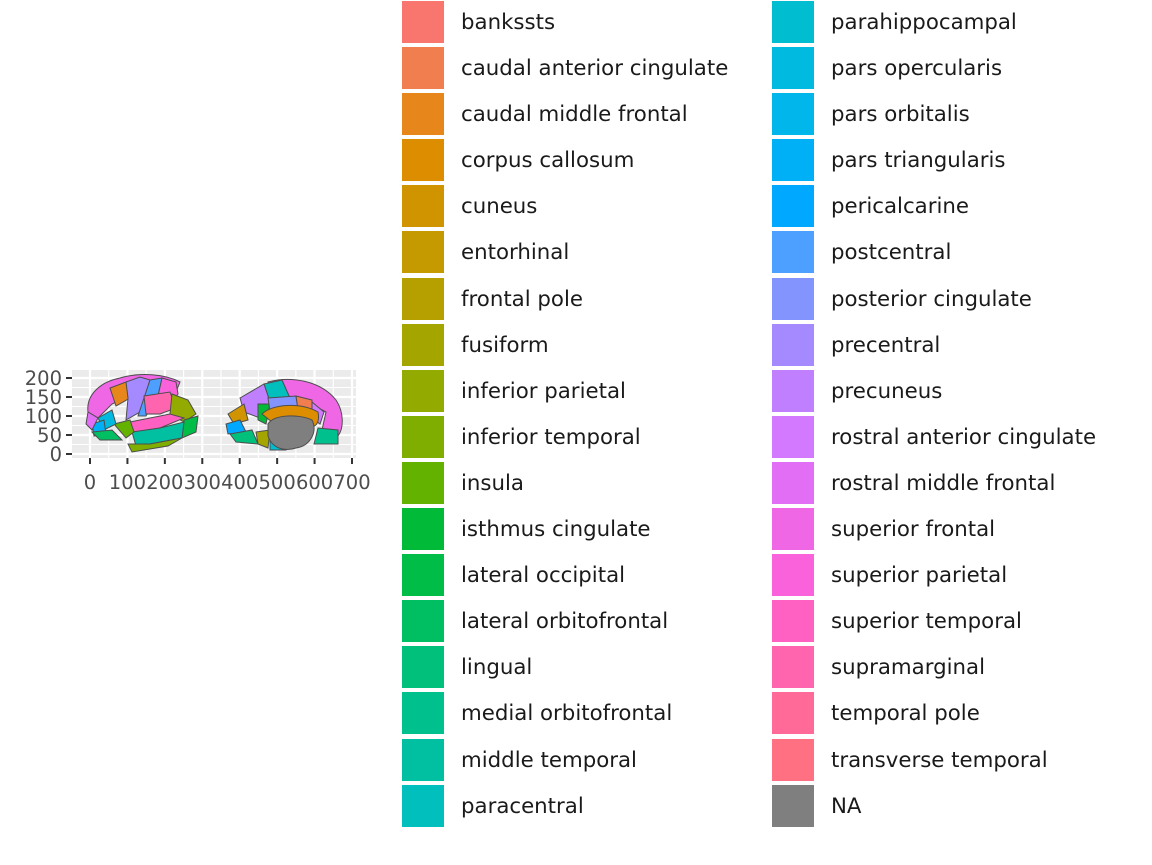 This screenshot has height=865, width=1152. I want to click on legend-label: superior parietal, so click(919, 576).